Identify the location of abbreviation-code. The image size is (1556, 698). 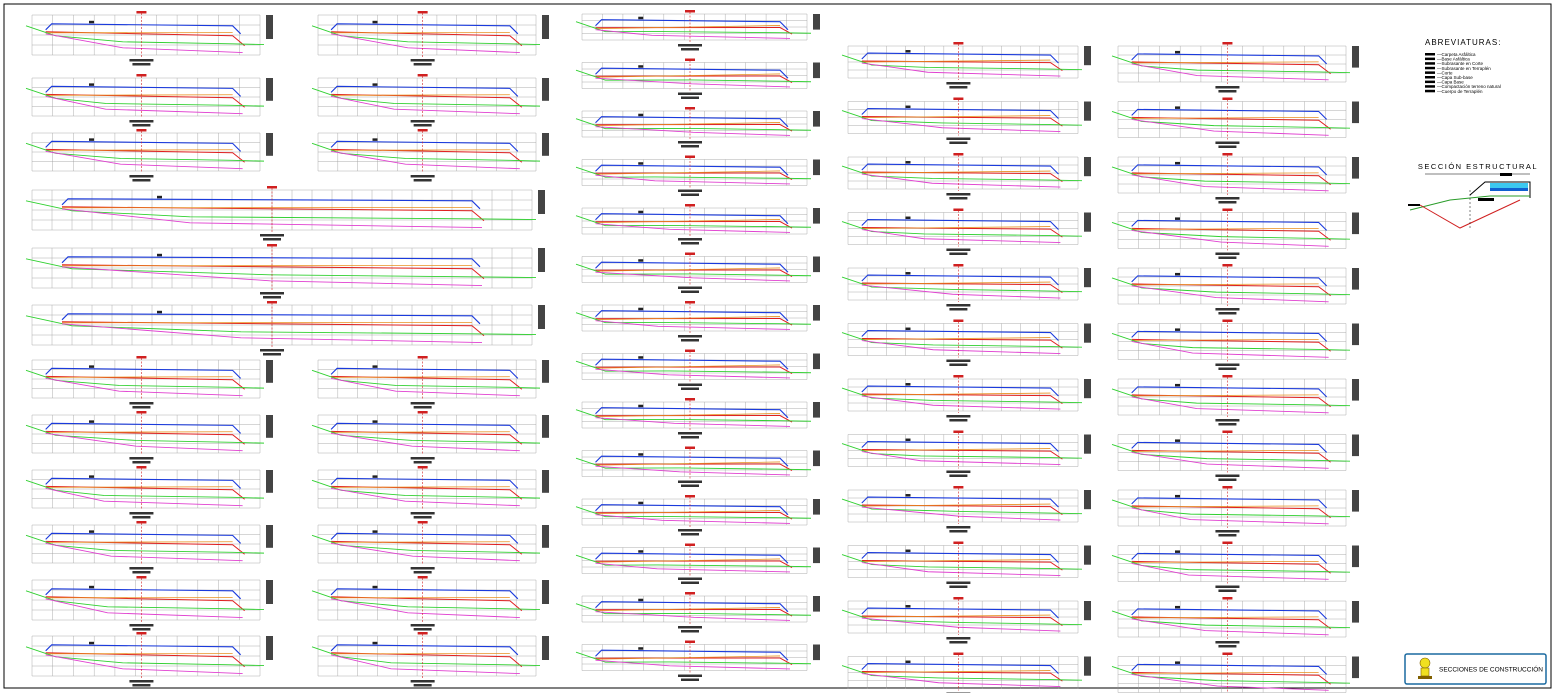
(1430, 91).